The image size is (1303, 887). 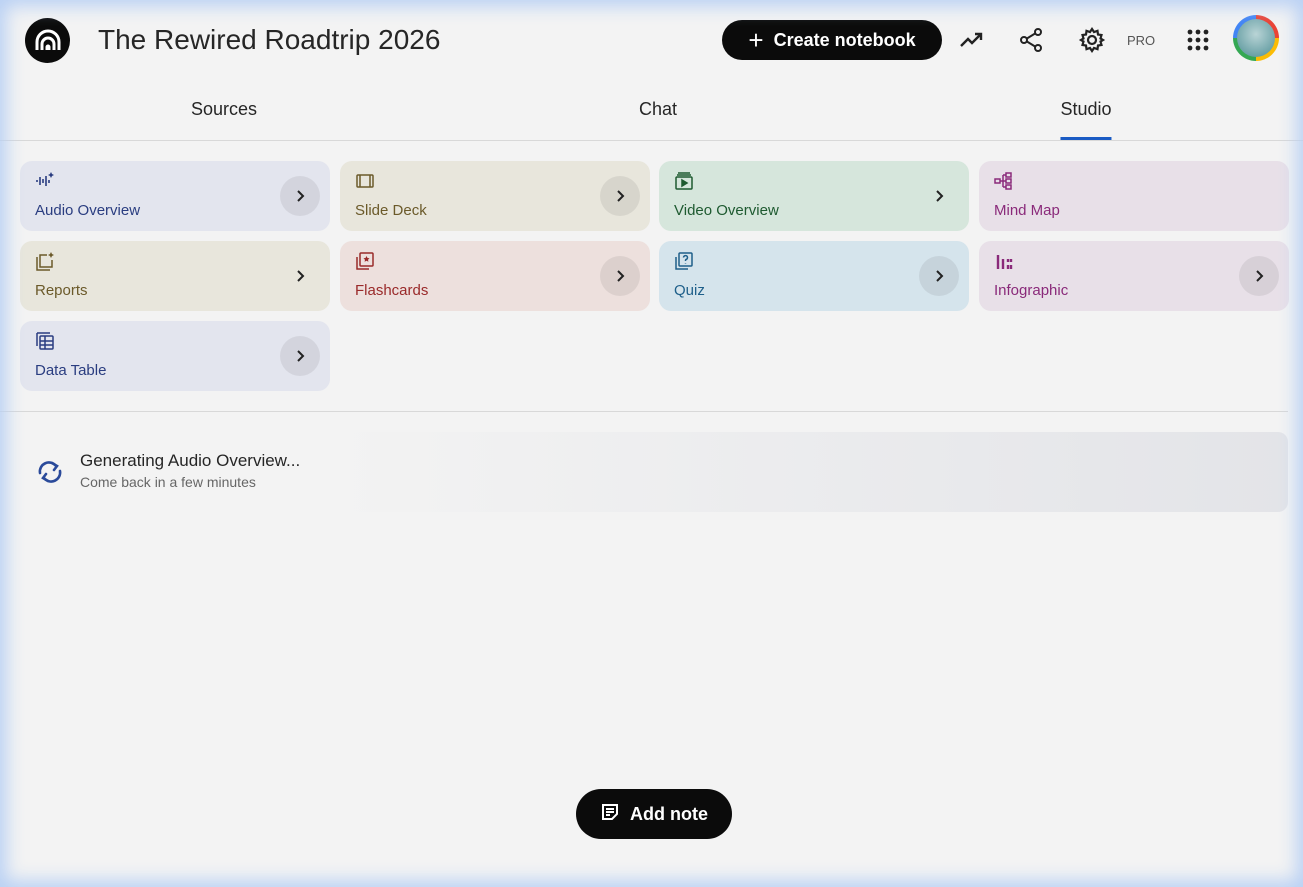 I want to click on user-avatar, so click(x=1256, y=38).